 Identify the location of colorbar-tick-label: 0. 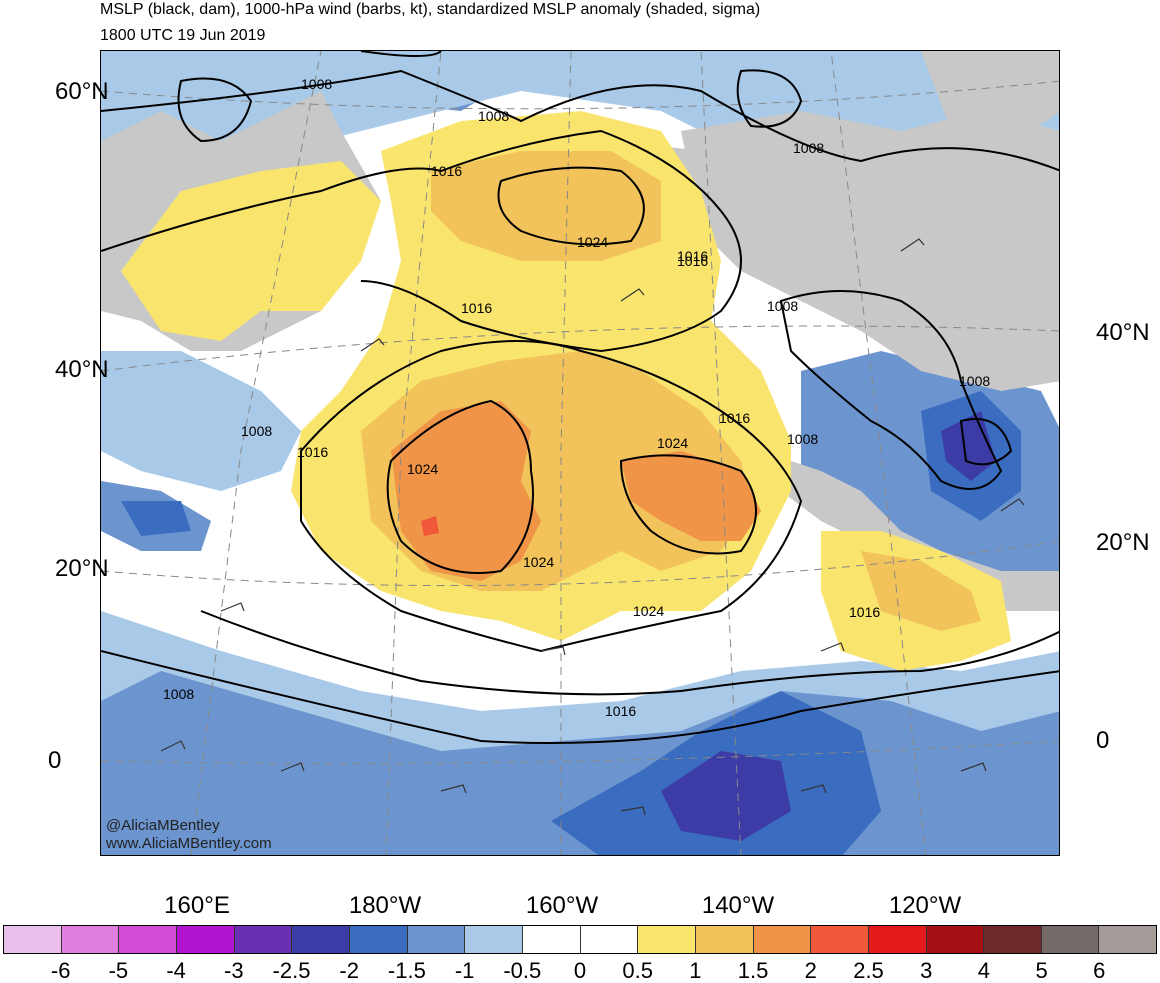
(580, 970).